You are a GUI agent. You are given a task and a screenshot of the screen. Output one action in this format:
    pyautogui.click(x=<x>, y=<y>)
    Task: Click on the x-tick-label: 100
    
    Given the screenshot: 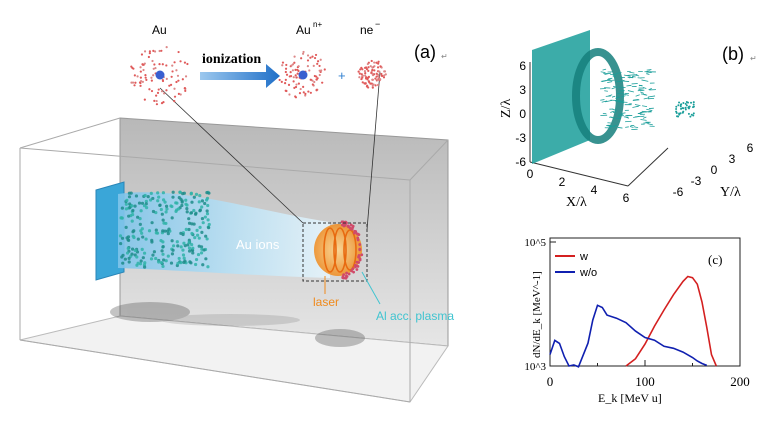 What is the action you would take?
    pyautogui.click(x=645, y=381)
    